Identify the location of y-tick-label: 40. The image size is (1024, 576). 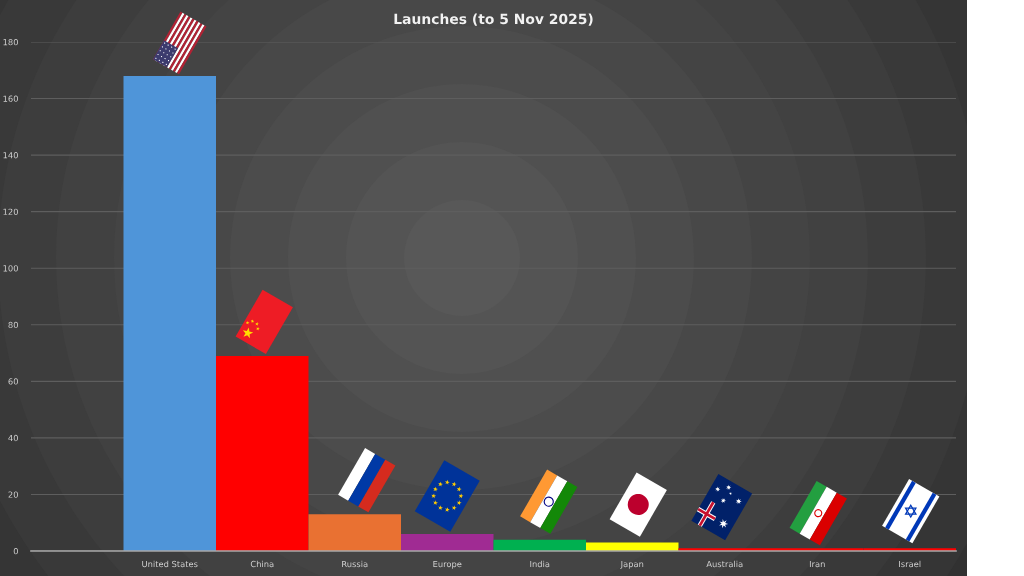
(13, 438).